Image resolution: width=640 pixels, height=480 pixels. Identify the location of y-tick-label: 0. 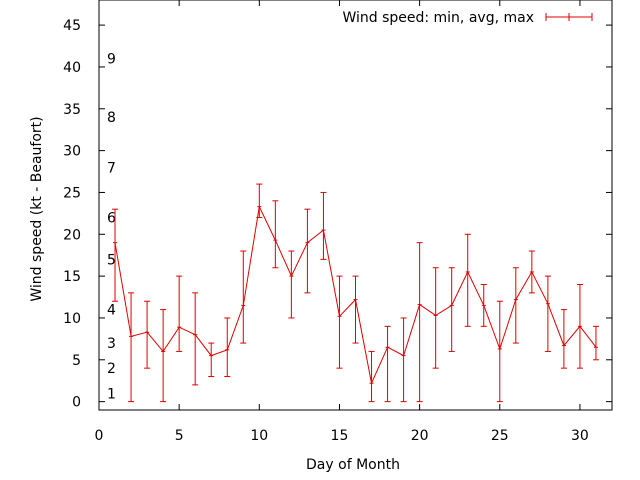
(76, 403).